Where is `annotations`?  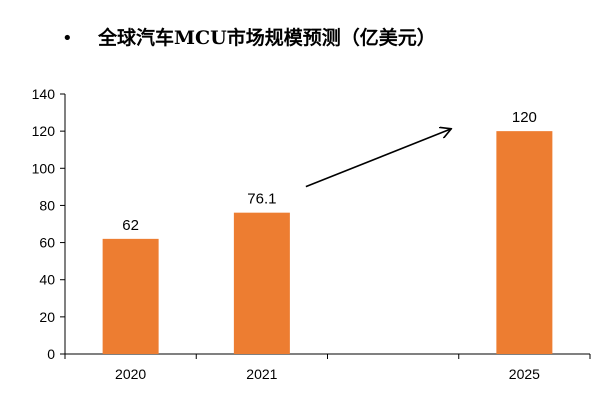 annotations is located at coordinates (378, 158).